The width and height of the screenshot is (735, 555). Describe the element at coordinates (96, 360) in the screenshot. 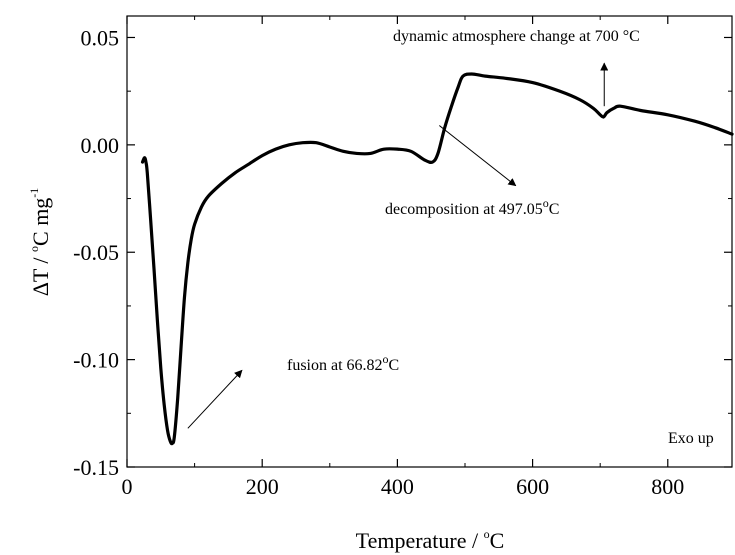

I see `y-tick-label: -0.10` at that location.